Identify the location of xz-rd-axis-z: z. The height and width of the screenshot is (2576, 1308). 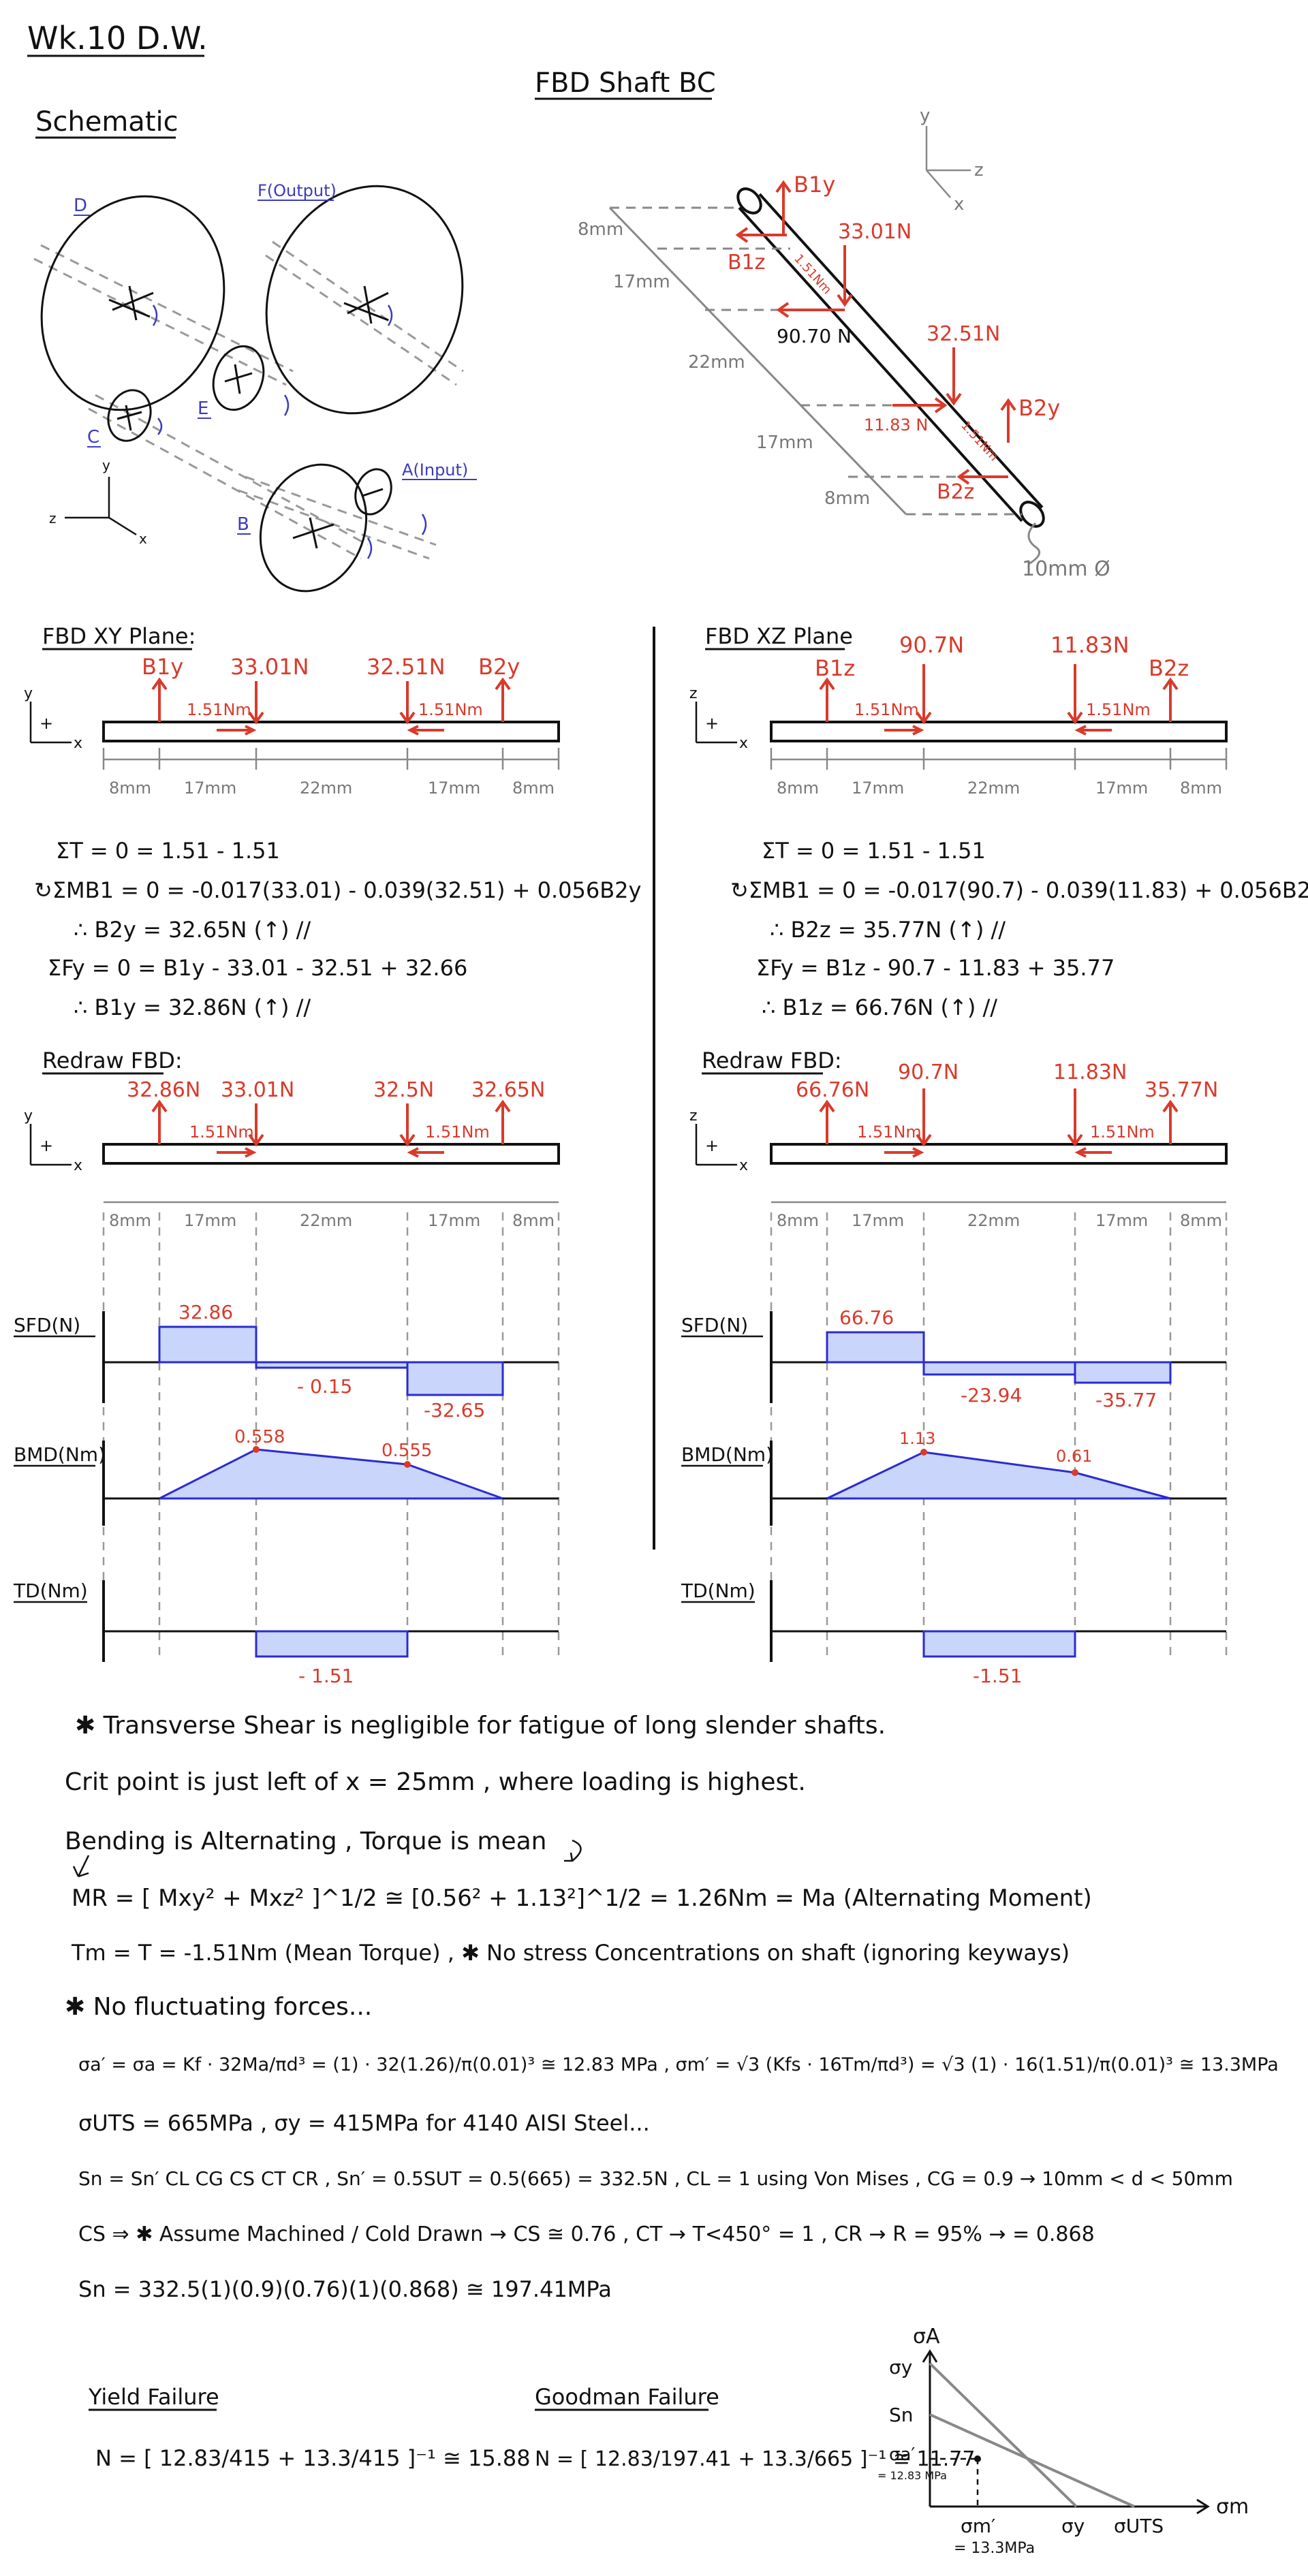
(693, 1116).